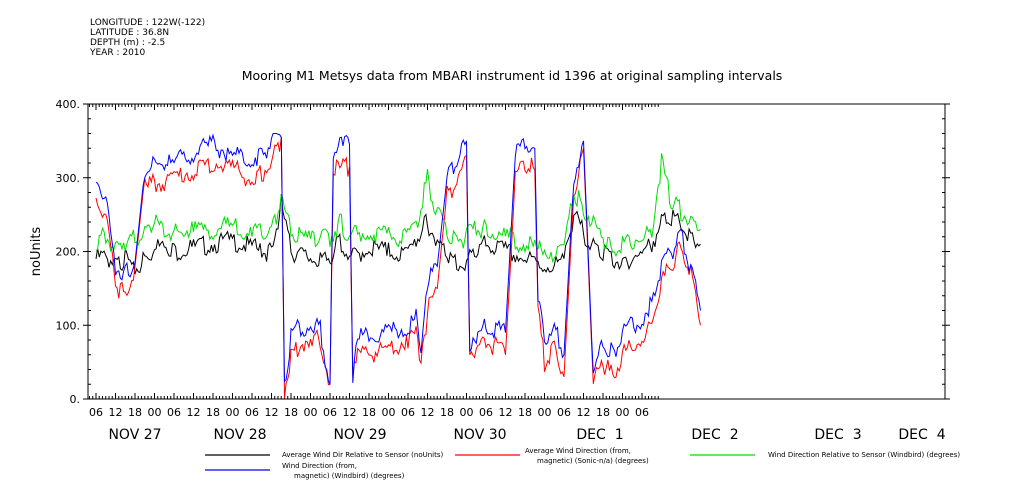  What do you see at coordinates (118, 53) in the screenshot?
I see `meta-year: YEAR : 2010` at bounding box center [118, 53].